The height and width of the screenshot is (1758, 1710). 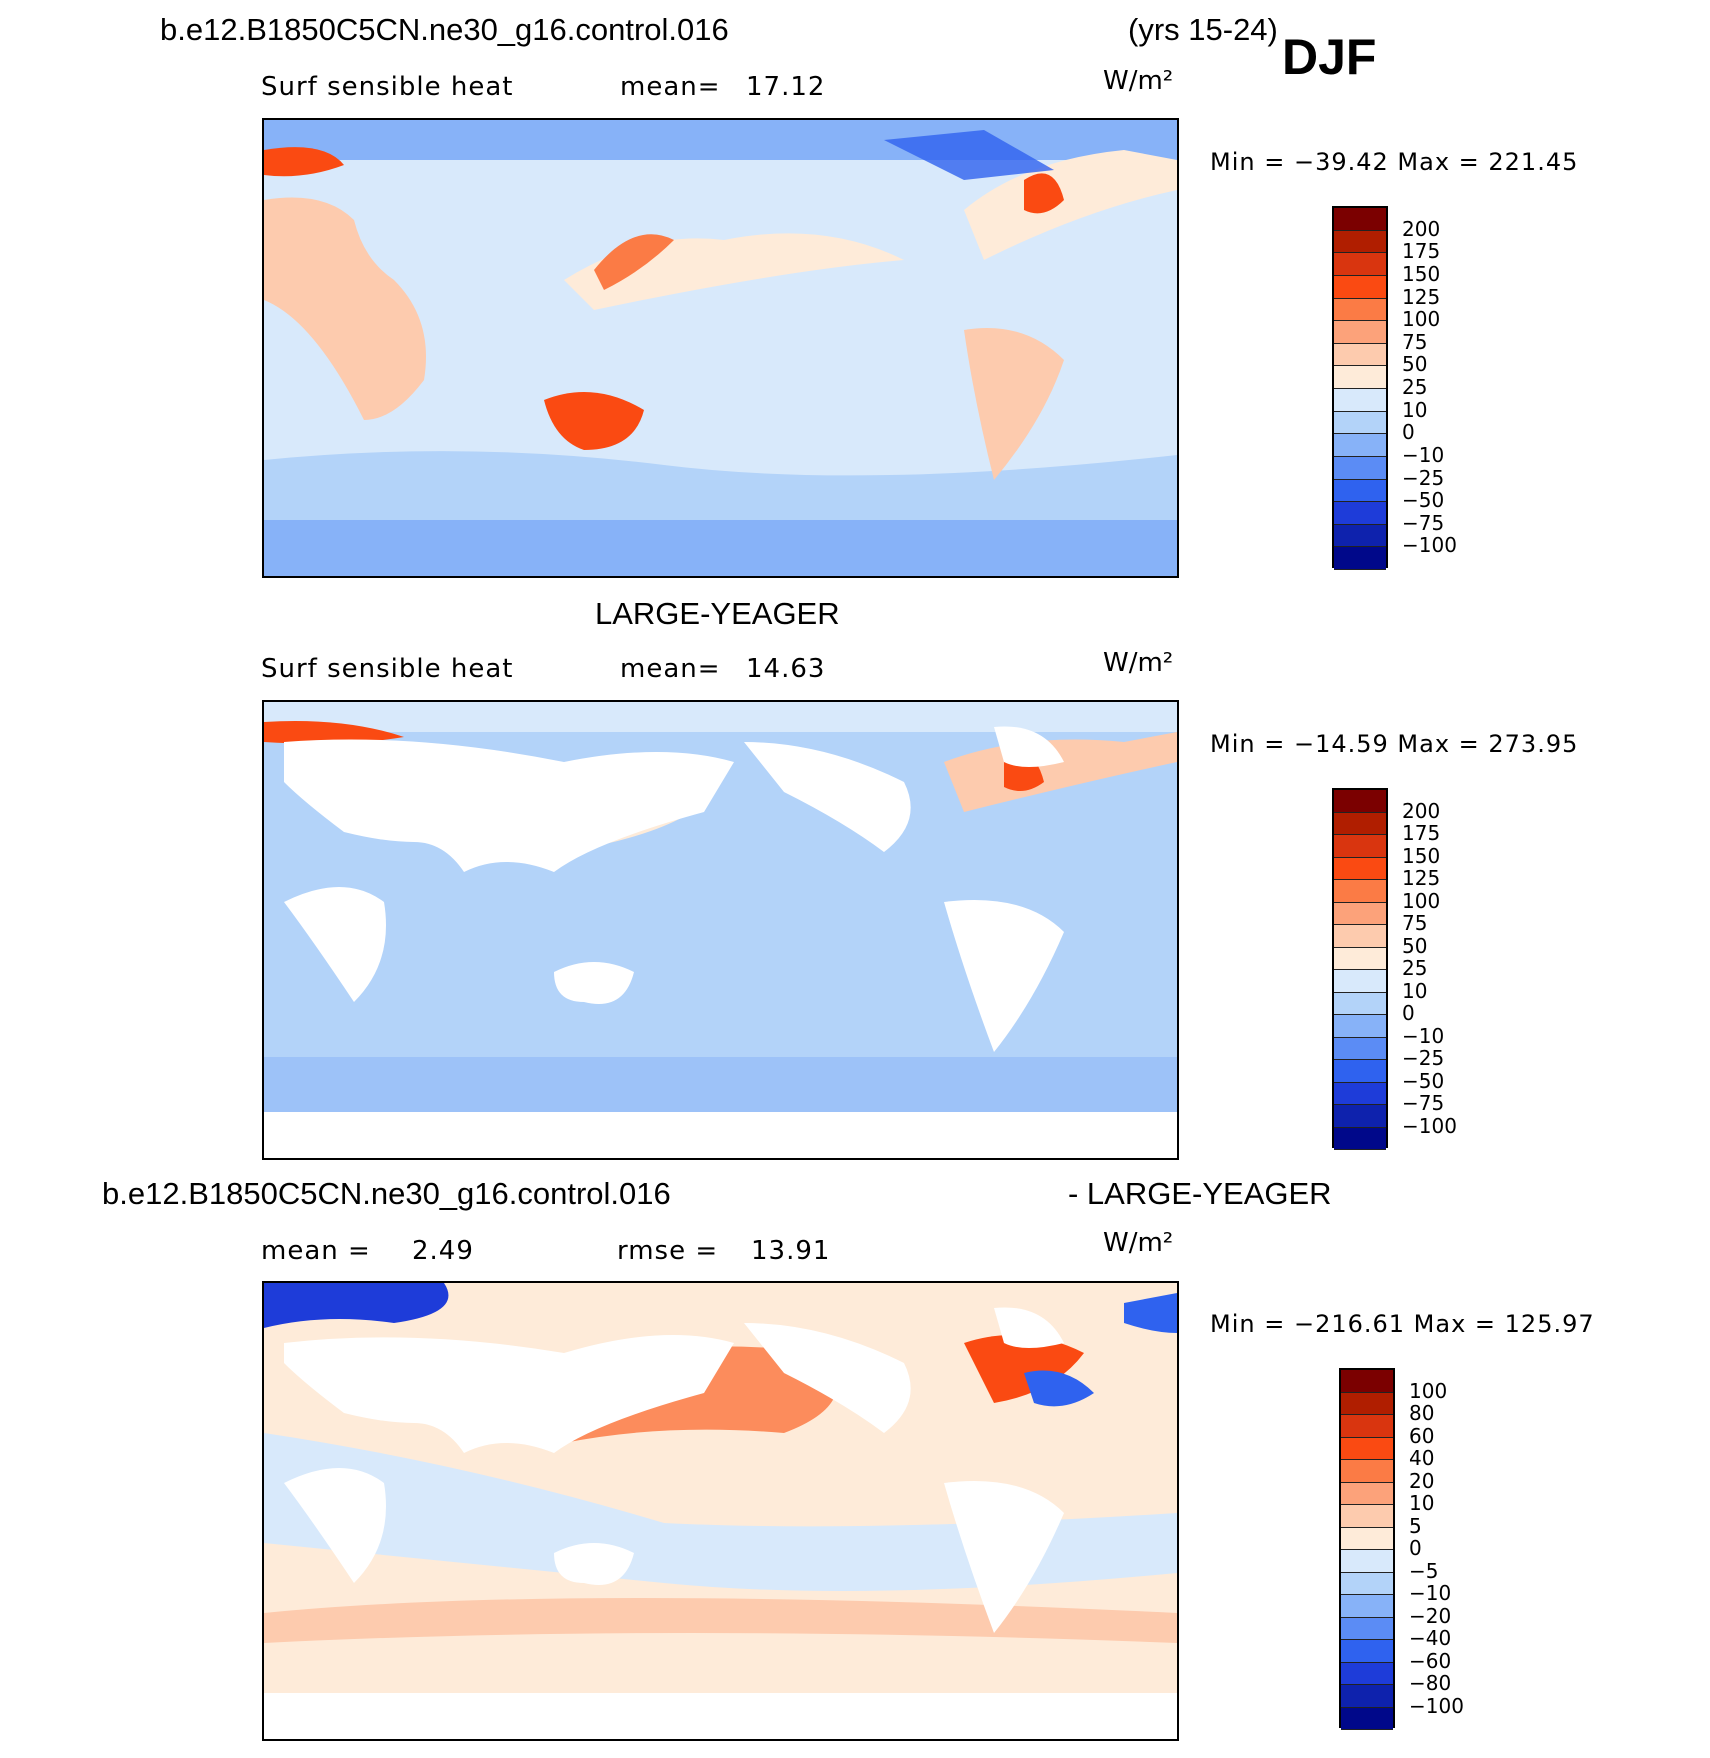 What do you see at coordinates (1329, 57) in the screenshot?
I see `season-label: DJF` at bounding box center [1329, 57].